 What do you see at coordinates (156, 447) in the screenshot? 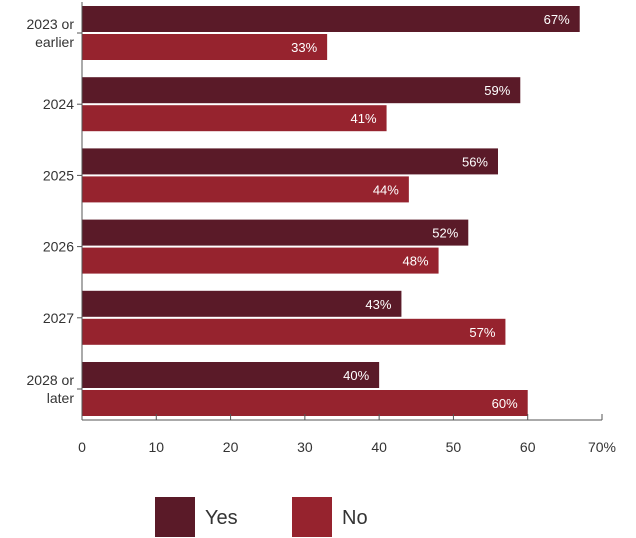
I see `x-tick-label-1: 10` at bounding box center [156, 447].